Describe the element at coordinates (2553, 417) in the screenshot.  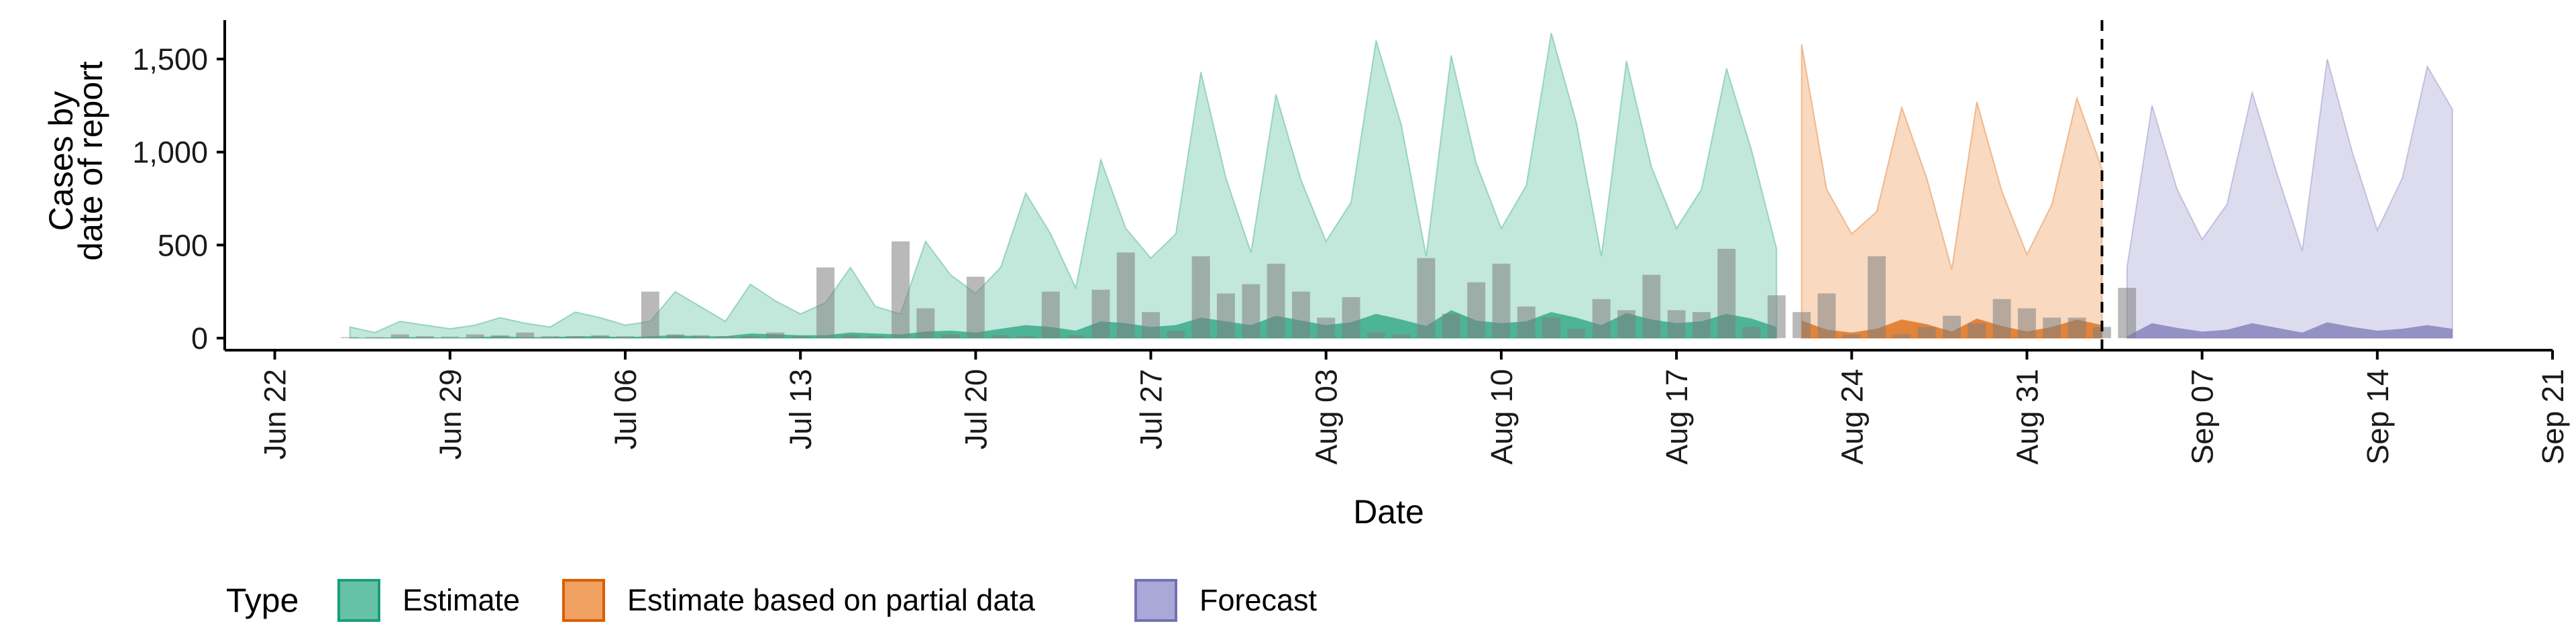
I see `x-tick-label: Sep 21` at that location.